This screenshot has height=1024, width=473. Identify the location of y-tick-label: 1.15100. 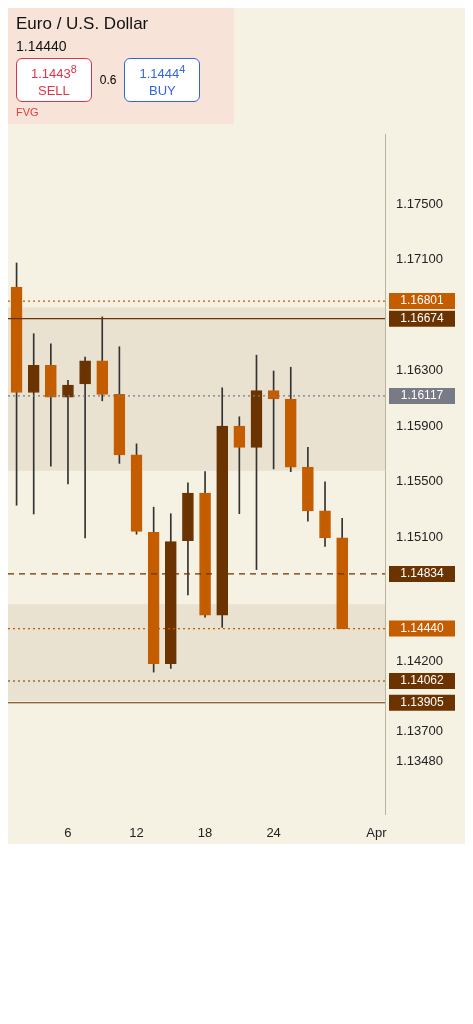
(419, 536).